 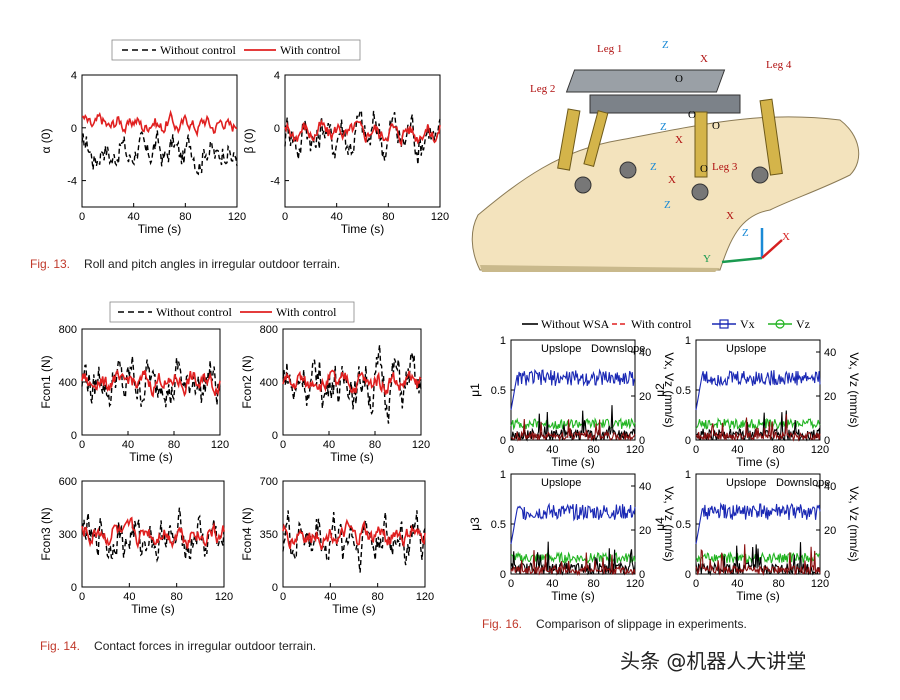 I want to click on legend-label: Without WSA, so click(x=575, y=324).